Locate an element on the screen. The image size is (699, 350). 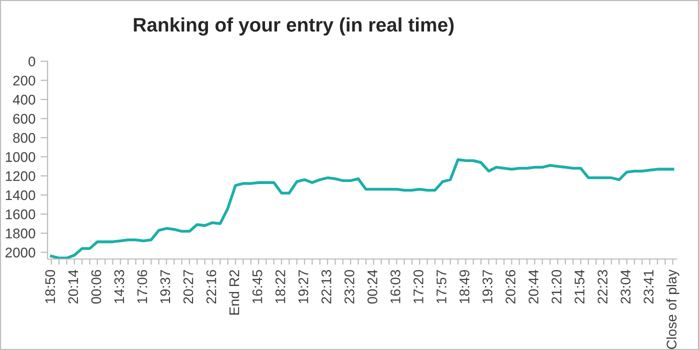
y-tick-label: 400 is located at coordinates (24, 99).